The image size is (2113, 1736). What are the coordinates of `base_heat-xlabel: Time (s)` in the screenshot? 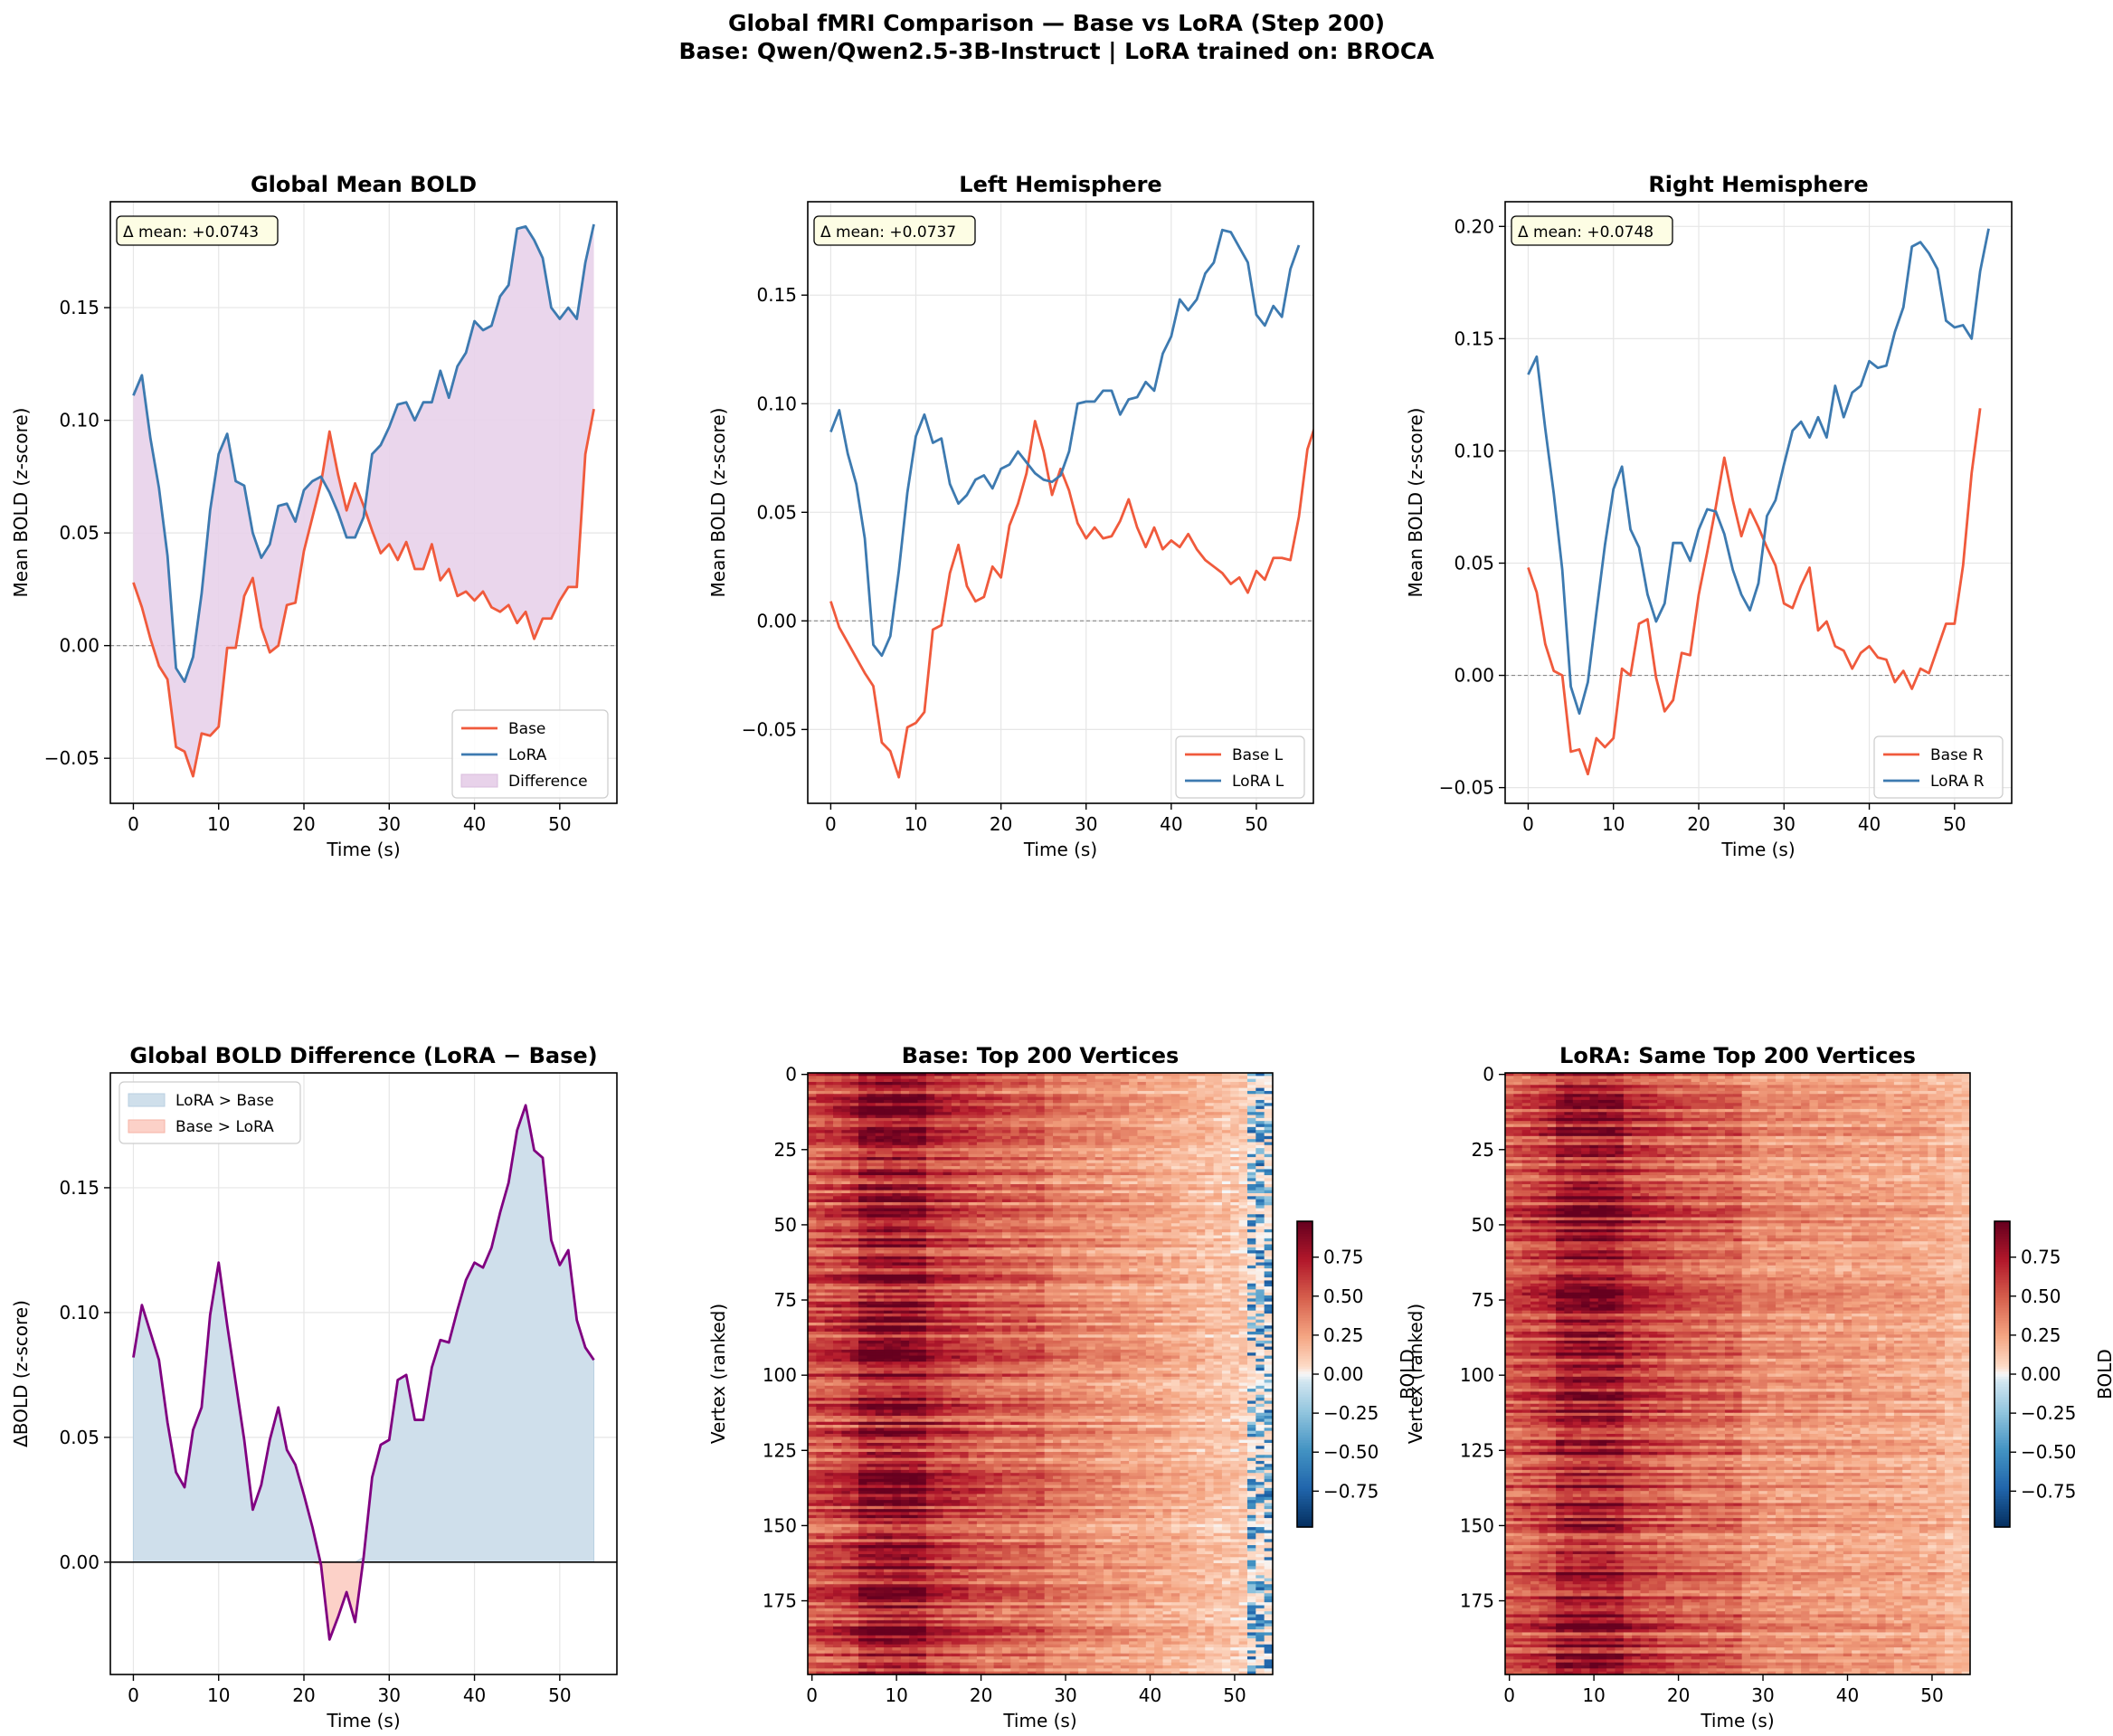 It's located at (1039, 1720).